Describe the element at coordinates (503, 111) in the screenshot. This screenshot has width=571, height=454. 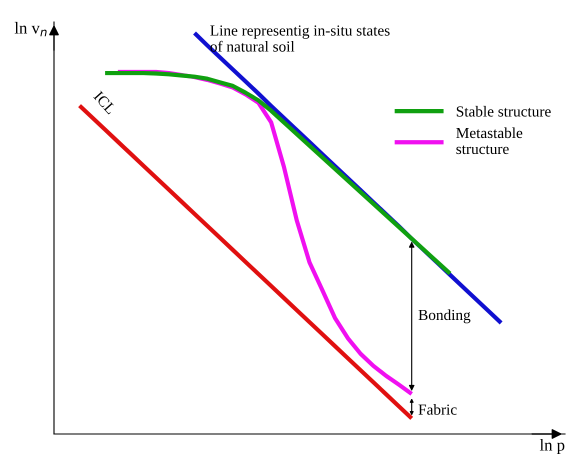
I see `legend-label: Stable structure` at that location.